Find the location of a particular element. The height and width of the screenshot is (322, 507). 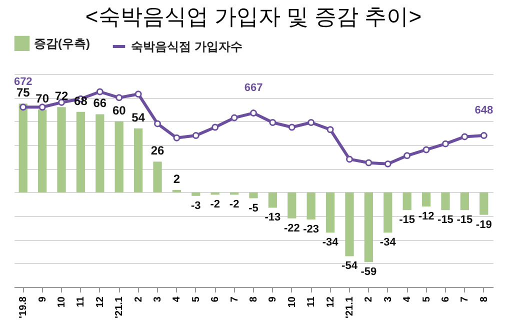

data-label: 72 is located at coordinates (61, 96).